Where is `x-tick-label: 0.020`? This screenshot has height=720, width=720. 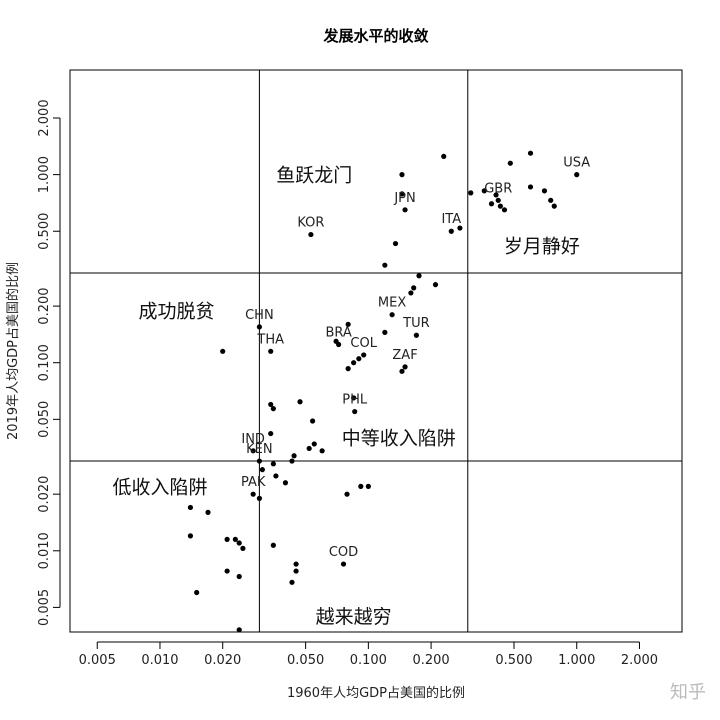
x-tick-label: 0.020 is located at coordinates (222, 660).